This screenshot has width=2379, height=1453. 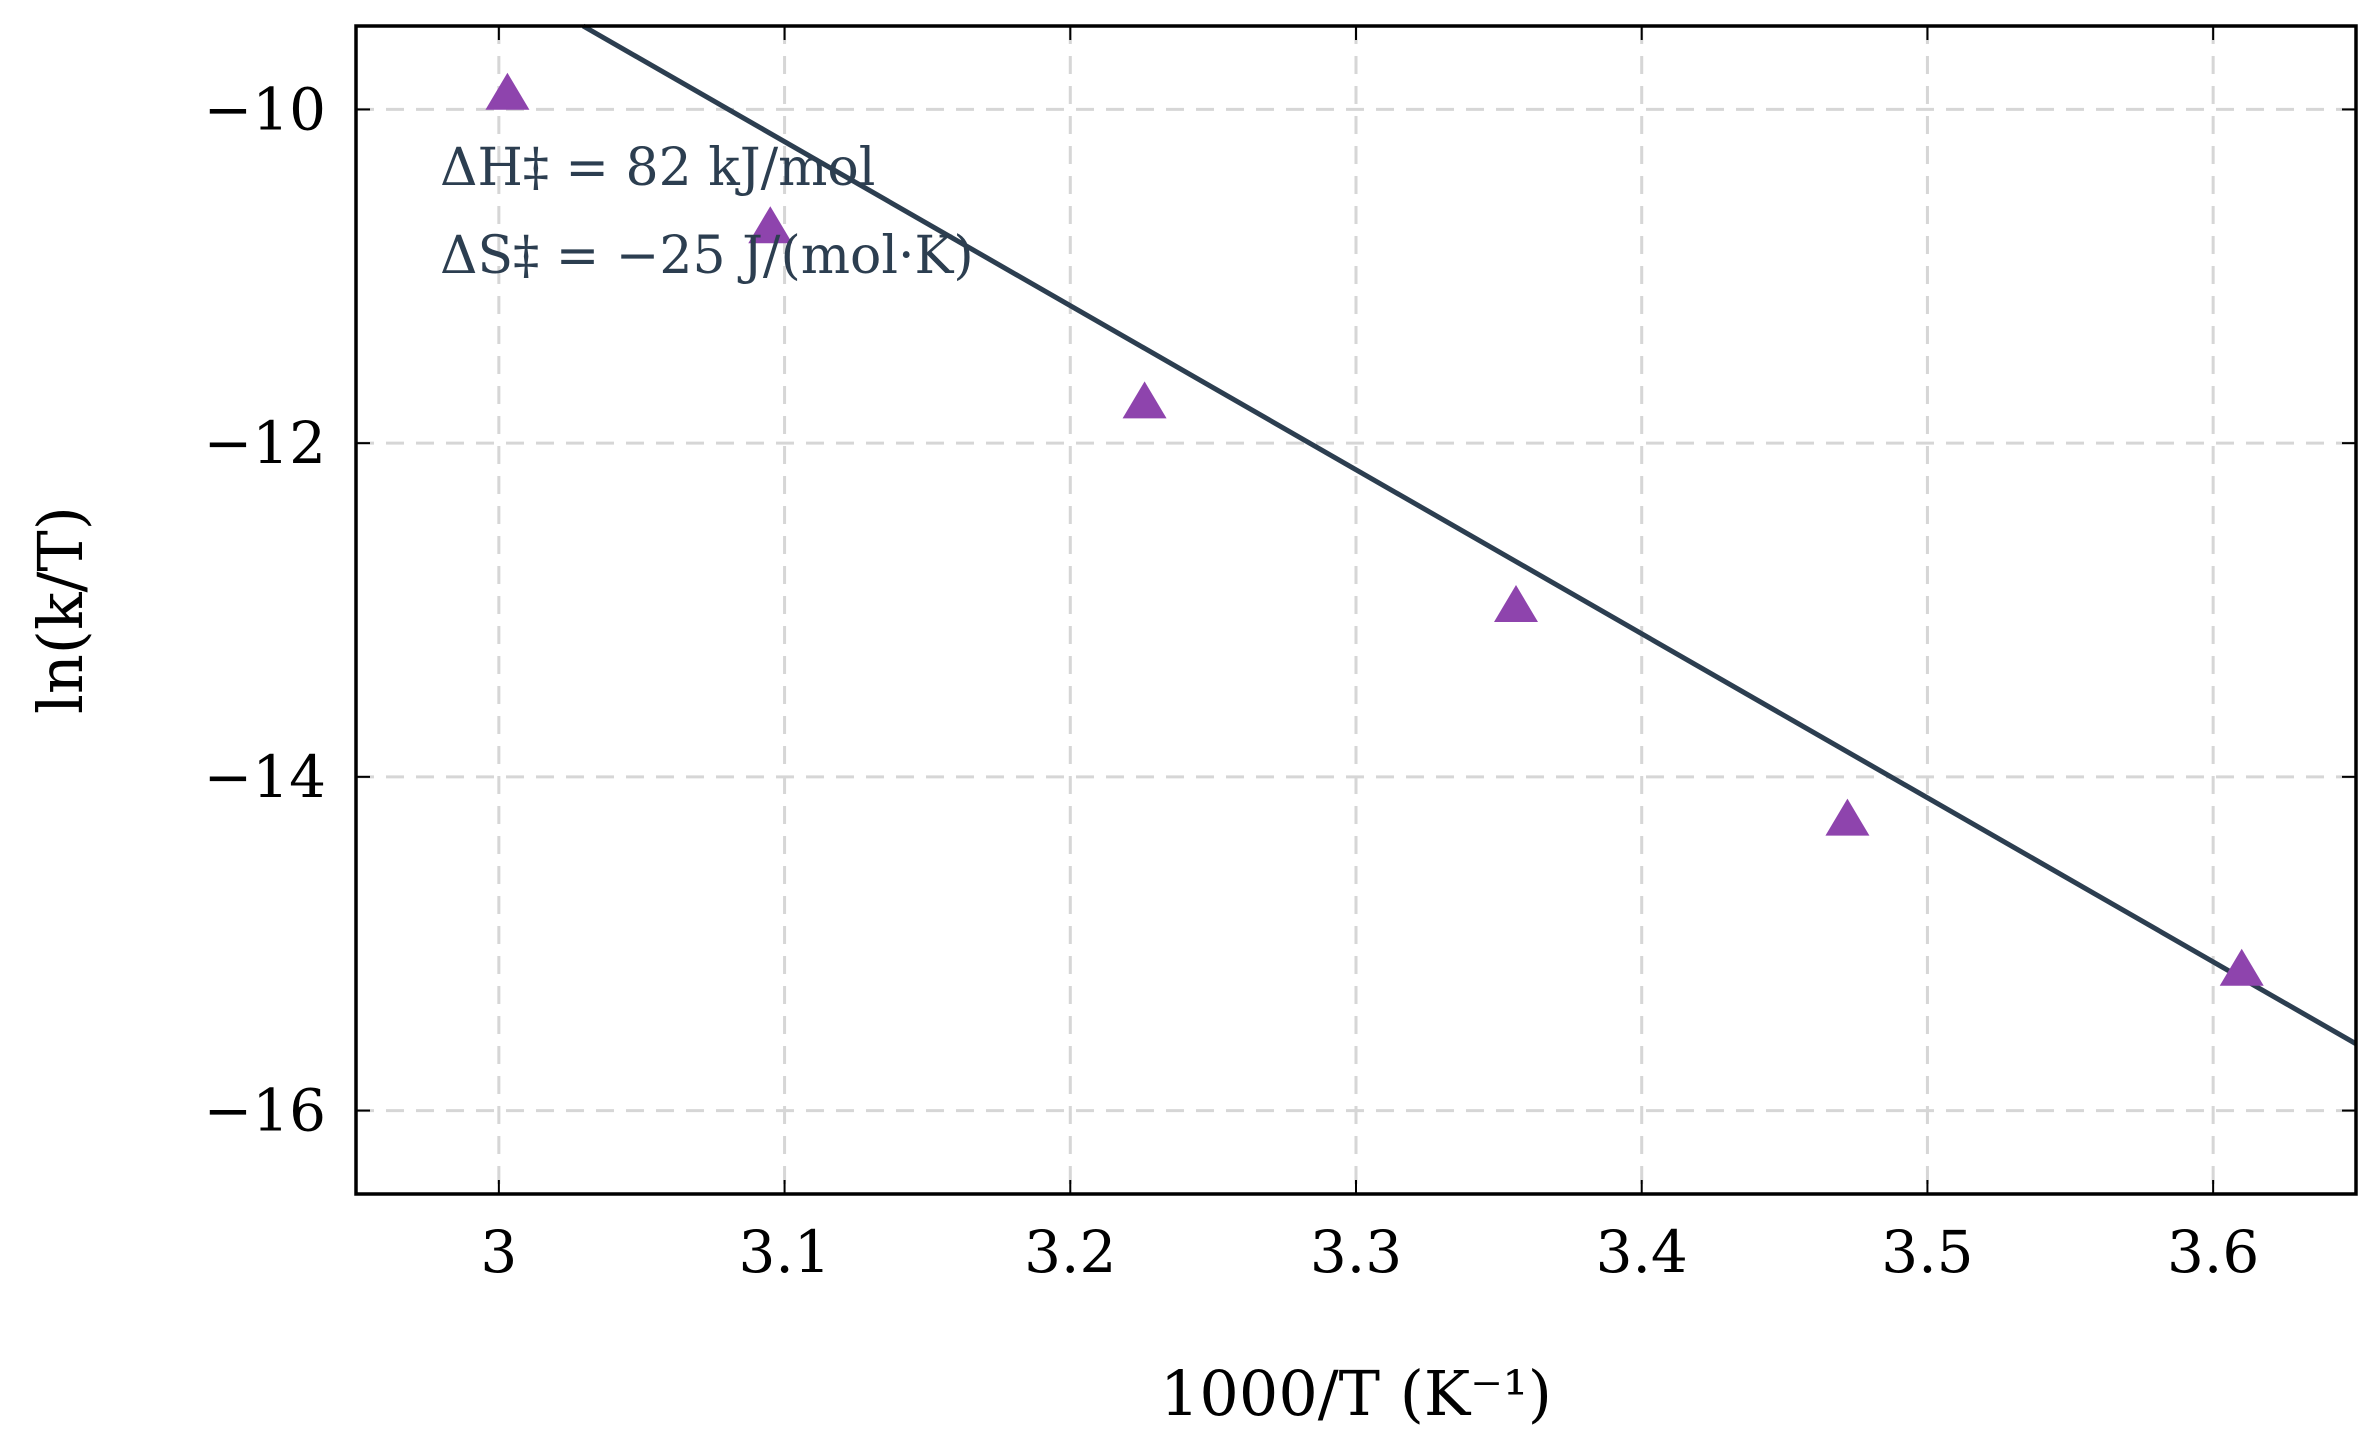 What do you see at coordinates (1070, 1252) in the screenshot?
I see `x-tick-label: 3.2` at bounding box center [1070, 1252].